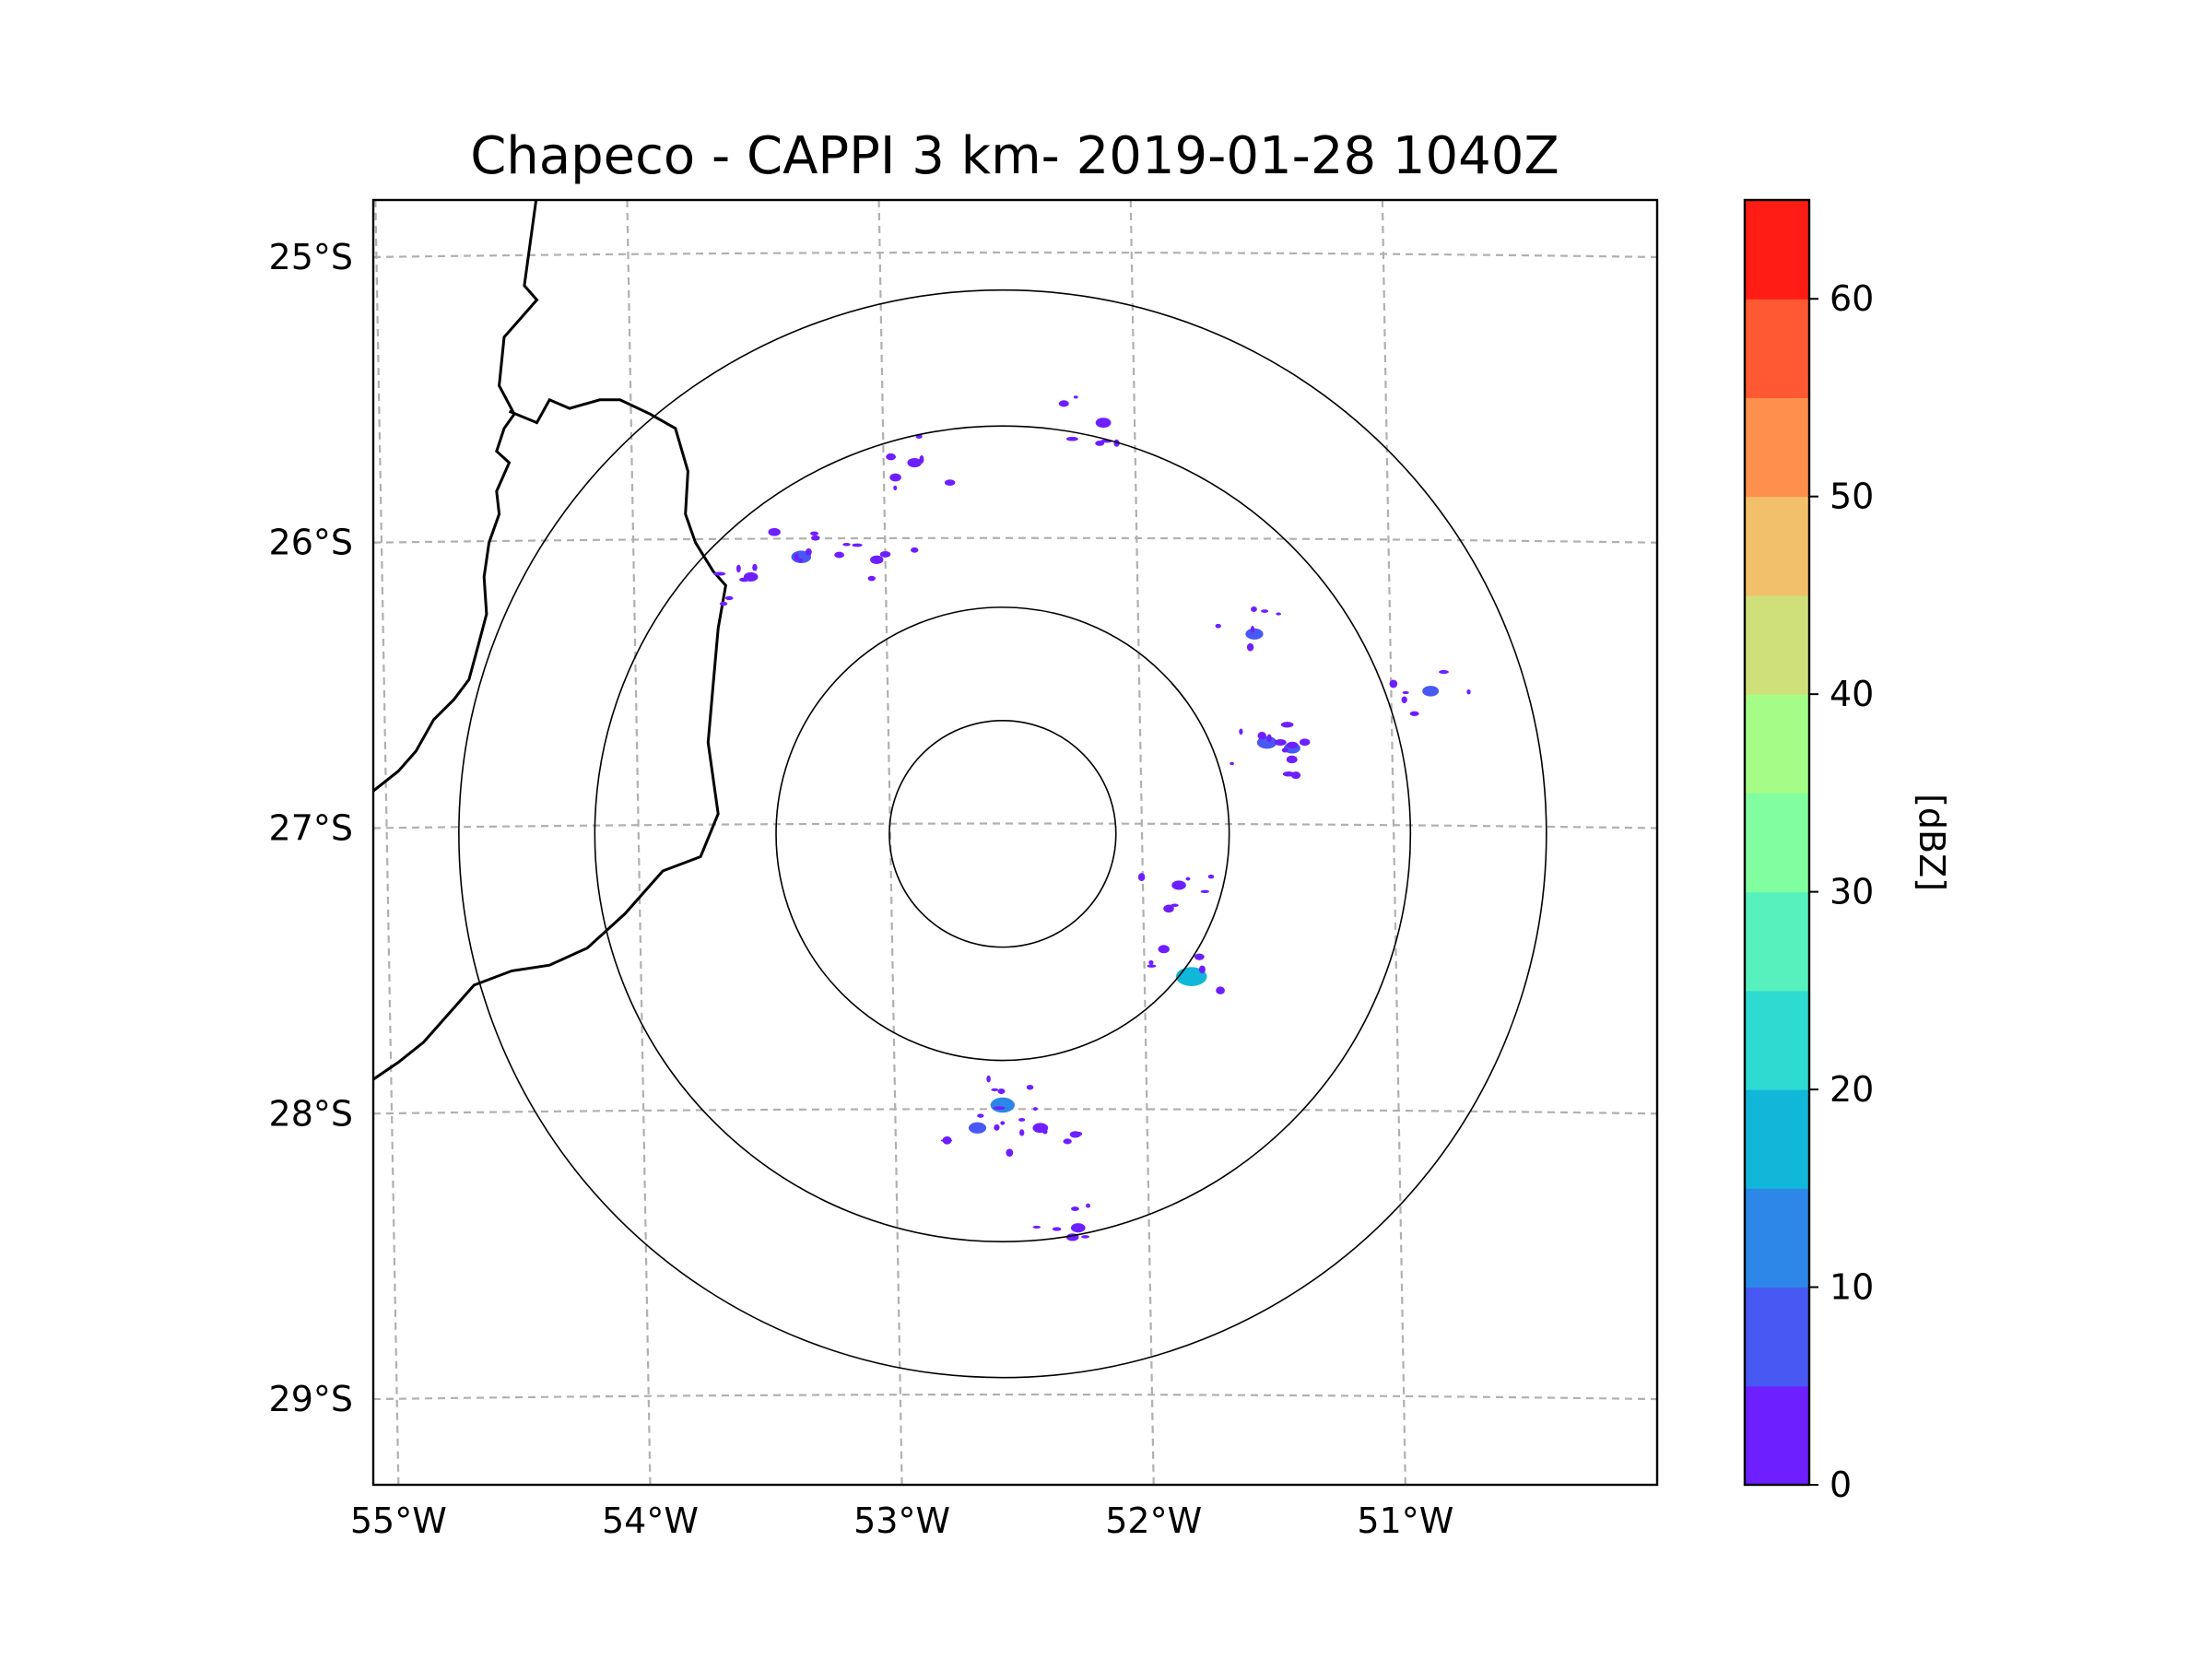 This screenshot has width=2212, height=1659. I want to click on country-borders, so click(550, 640).